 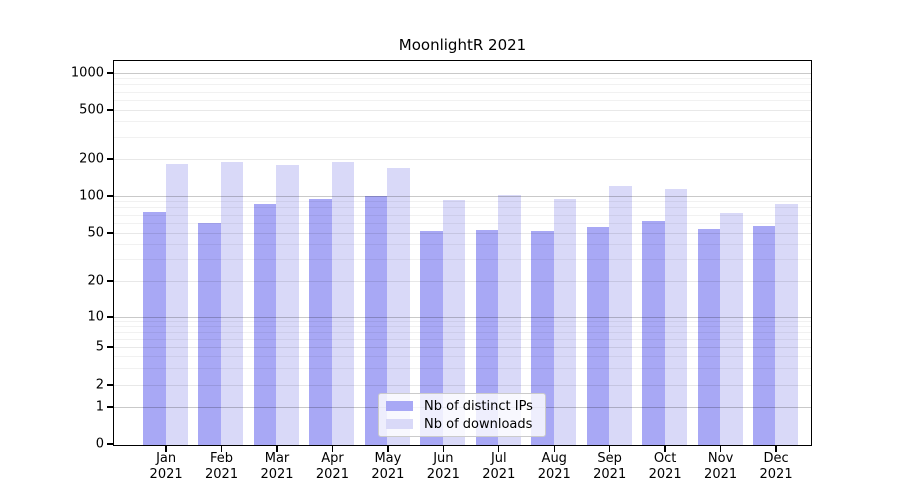 What do you see at coordinates (91, 110) in the screenshot?
I see `y-tick-label: 500` at bounding box center [91, 110].